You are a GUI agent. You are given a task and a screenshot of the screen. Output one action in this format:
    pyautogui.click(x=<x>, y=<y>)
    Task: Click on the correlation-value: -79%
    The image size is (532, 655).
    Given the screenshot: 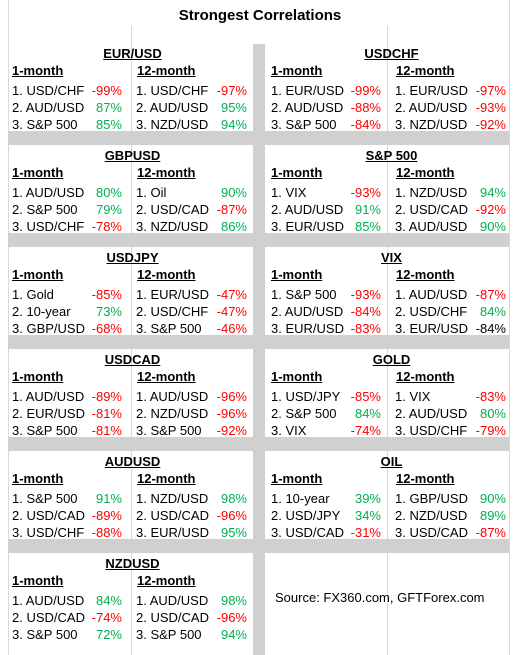 What is the action you would take?
    pyautogui.click(x=490, y=430)
    